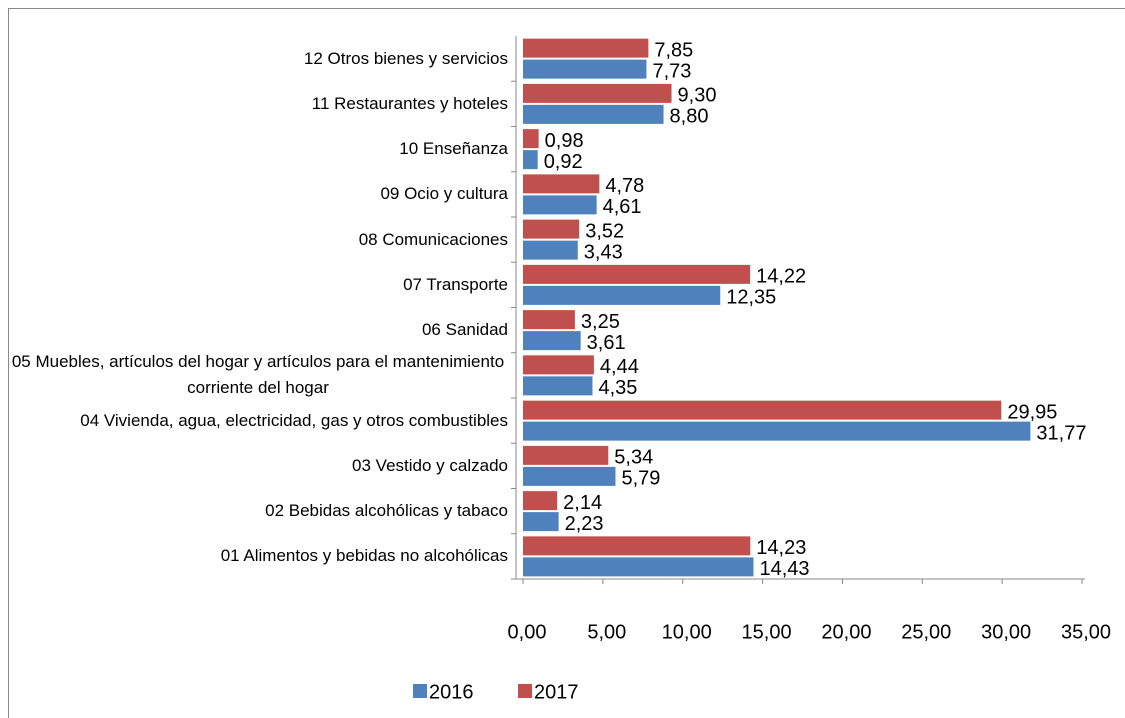  Describe the element at coordinates (258, 104) in the screenshot. I see `y-tick-label: 11 Restaurantes y hoteles` at that location.